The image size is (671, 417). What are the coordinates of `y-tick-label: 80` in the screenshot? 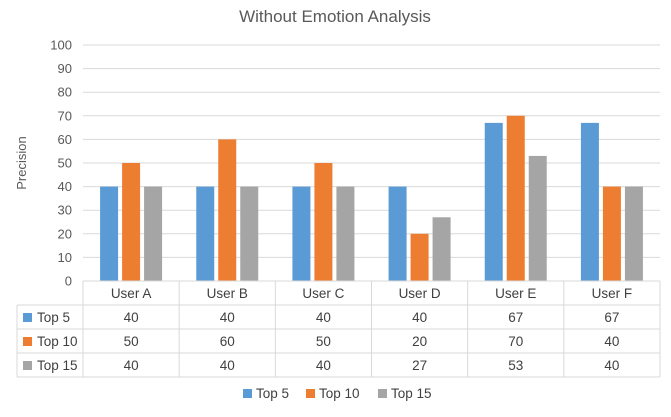 It's located at (65, 92).